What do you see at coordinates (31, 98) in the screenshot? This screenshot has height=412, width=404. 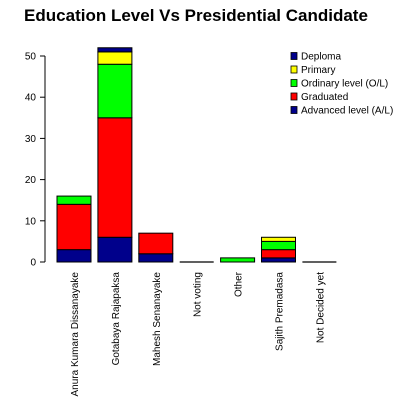 I see `y-tick-label: 40` at bounding box center [31, 98].